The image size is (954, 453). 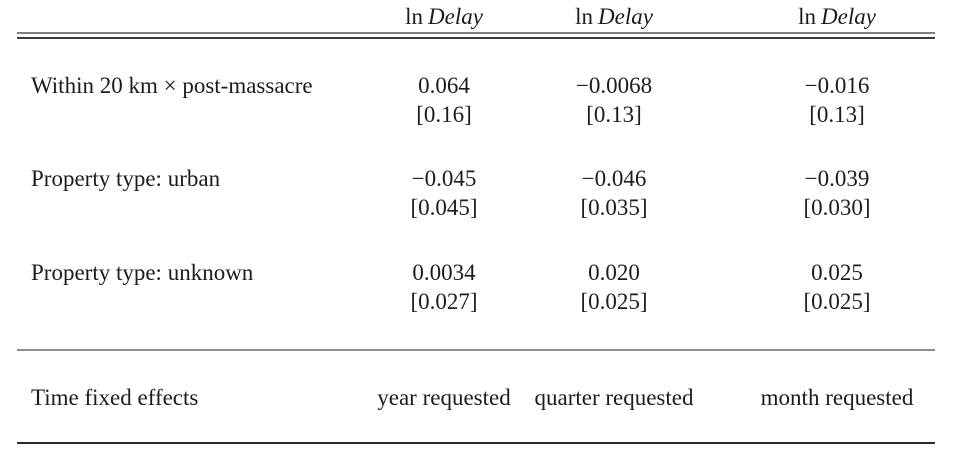 I want to click on result-cell: 0.025 [0.025], so click(x=816, y=287).